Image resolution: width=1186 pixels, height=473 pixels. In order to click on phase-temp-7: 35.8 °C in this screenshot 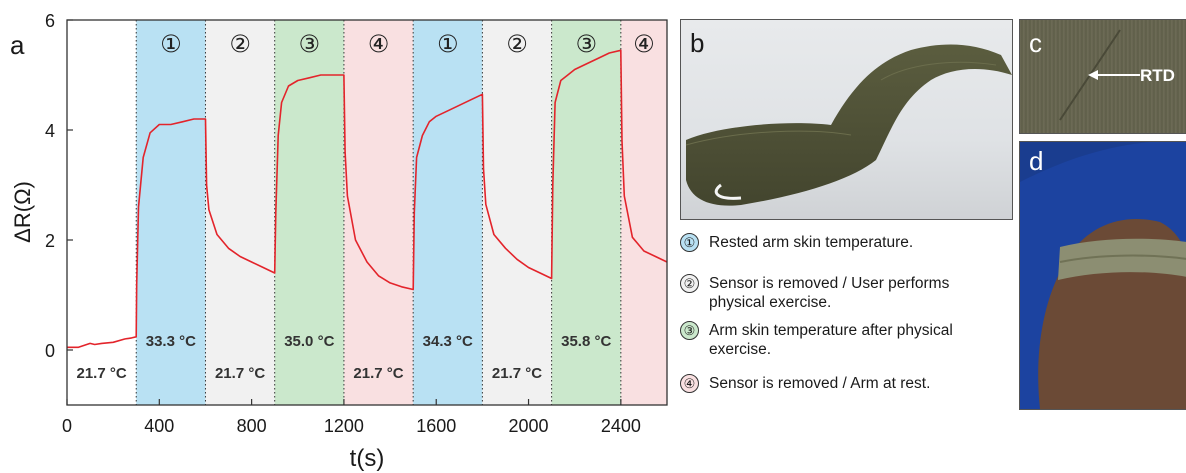, I will do `click(586, 341)`.